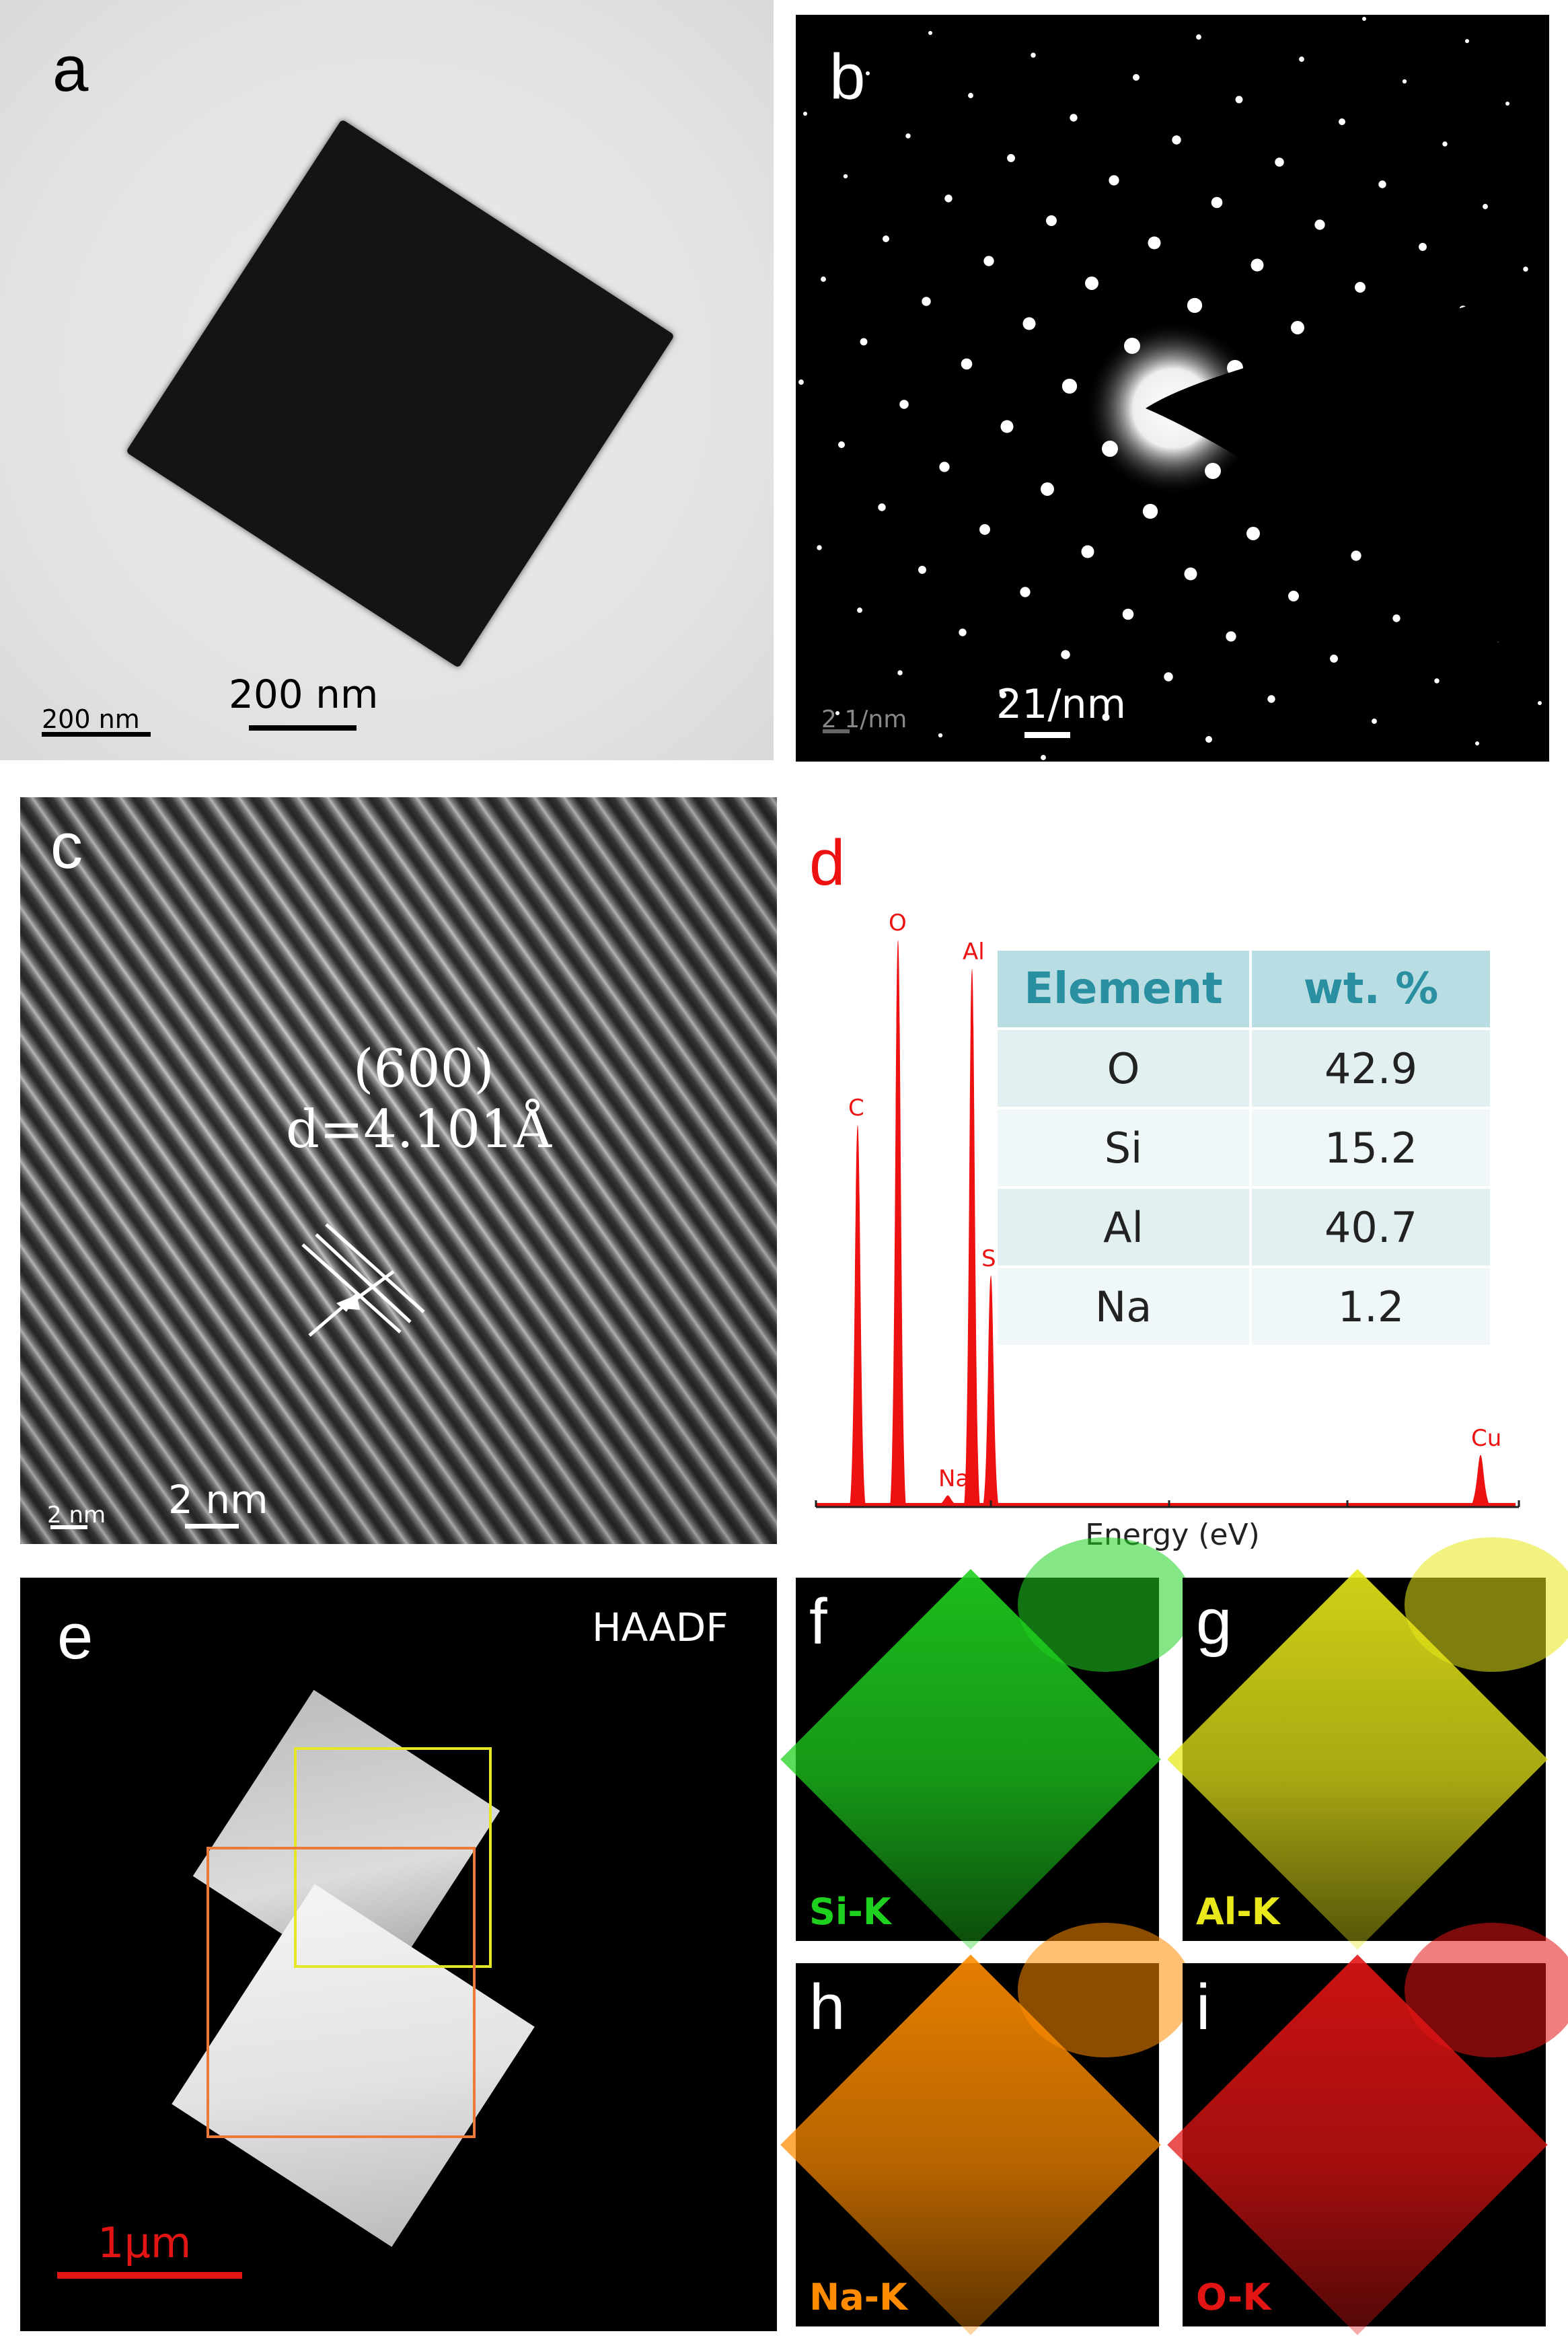  What do you see at coordinates (1347, 484) in the screenshot?
I see `beam-stopper` at bounding box center [1347, 484].